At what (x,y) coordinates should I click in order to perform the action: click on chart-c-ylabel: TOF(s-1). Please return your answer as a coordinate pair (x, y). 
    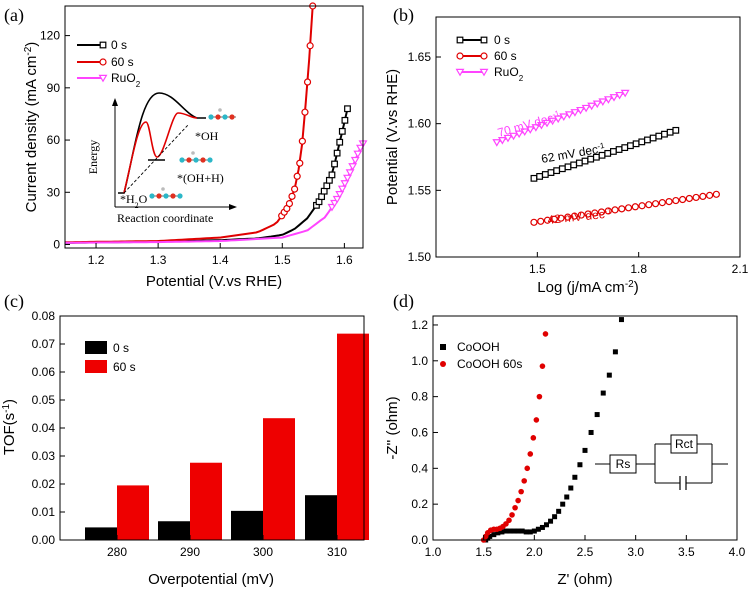
    Looking at the image, I should click on (10, 427).